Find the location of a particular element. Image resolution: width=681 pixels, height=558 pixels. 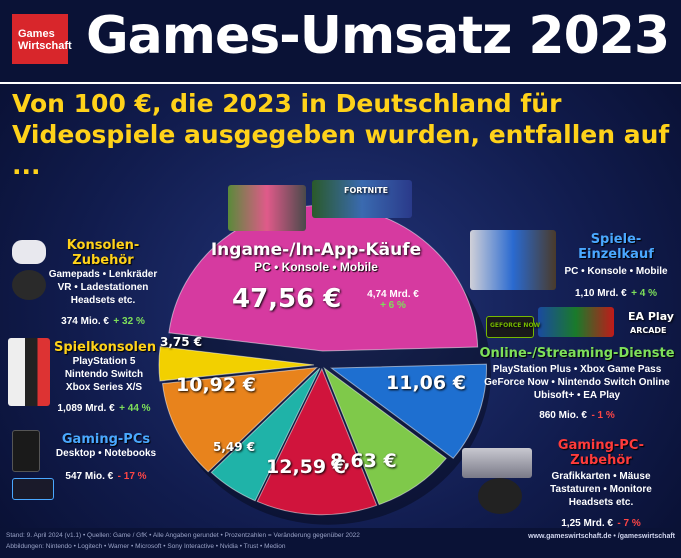

pczubehoer-desc3: Headsets etc. is located at coordinates (601, 502).